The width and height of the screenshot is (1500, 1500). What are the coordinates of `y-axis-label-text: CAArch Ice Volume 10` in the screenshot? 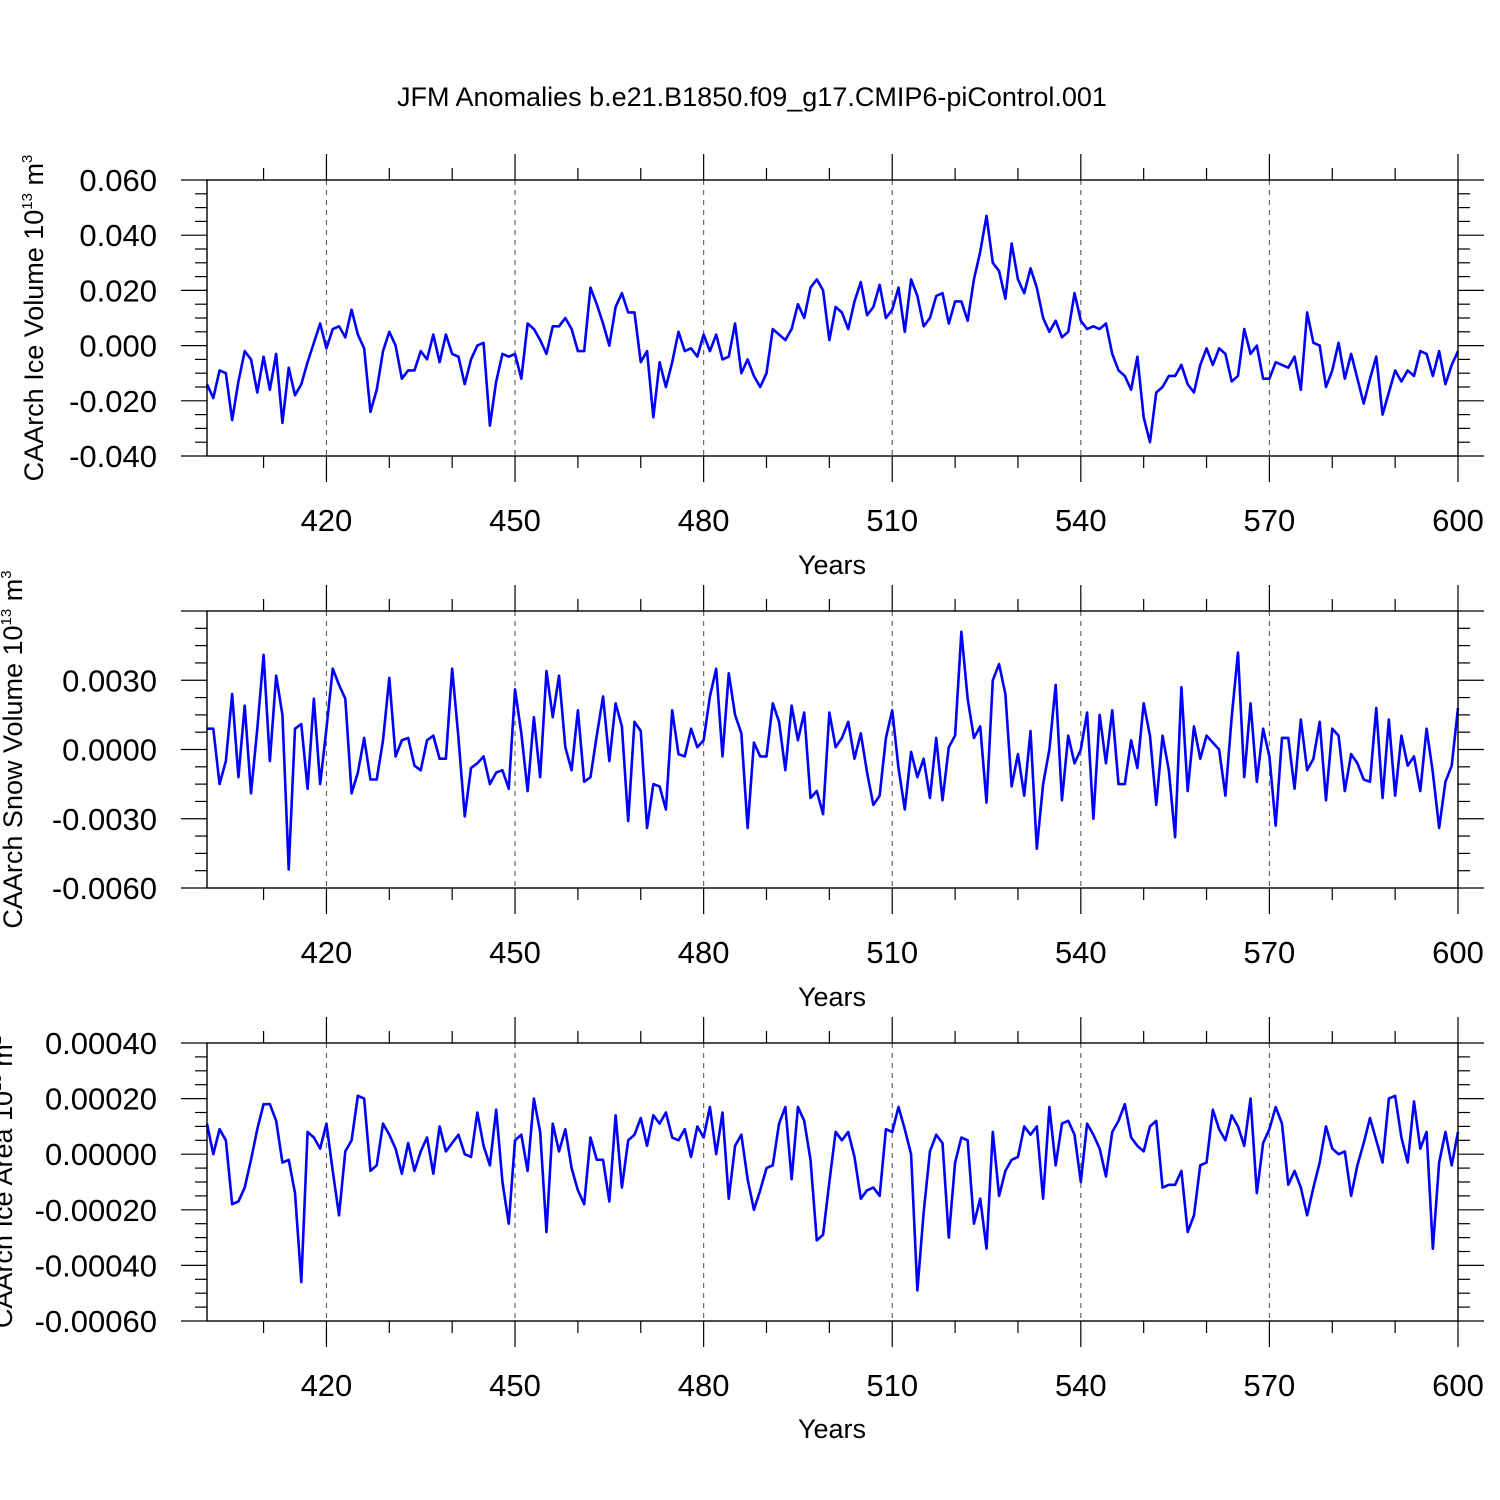 It's located at (34, 346).